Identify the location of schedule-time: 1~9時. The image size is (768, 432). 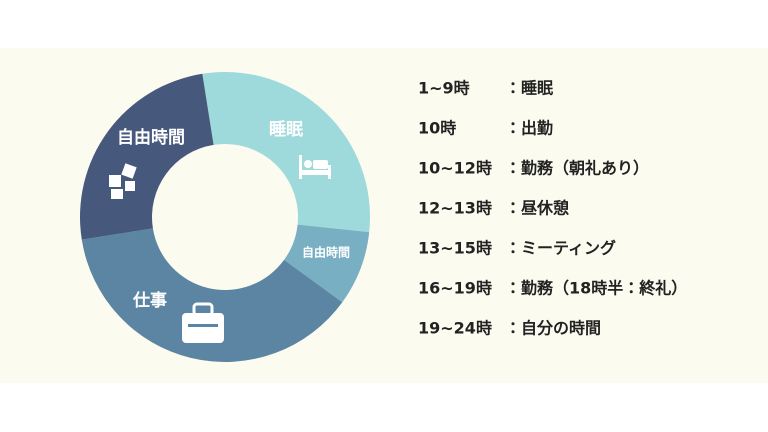
(444, 88).